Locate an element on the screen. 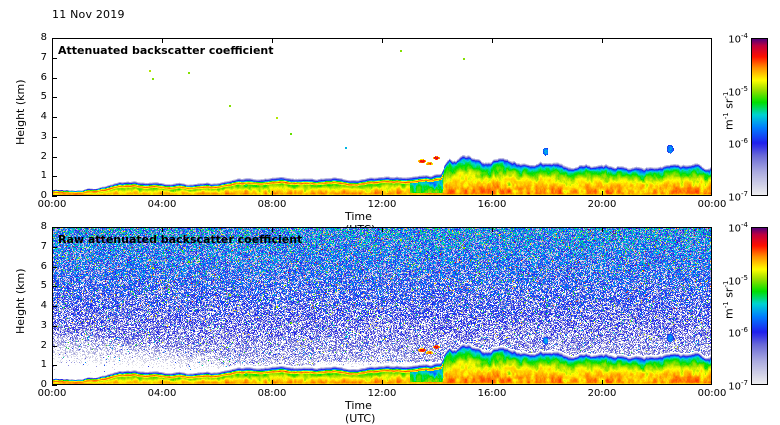 This screenshot has height=425, width=780. colorbar-top is located at coordinates (759, 117).